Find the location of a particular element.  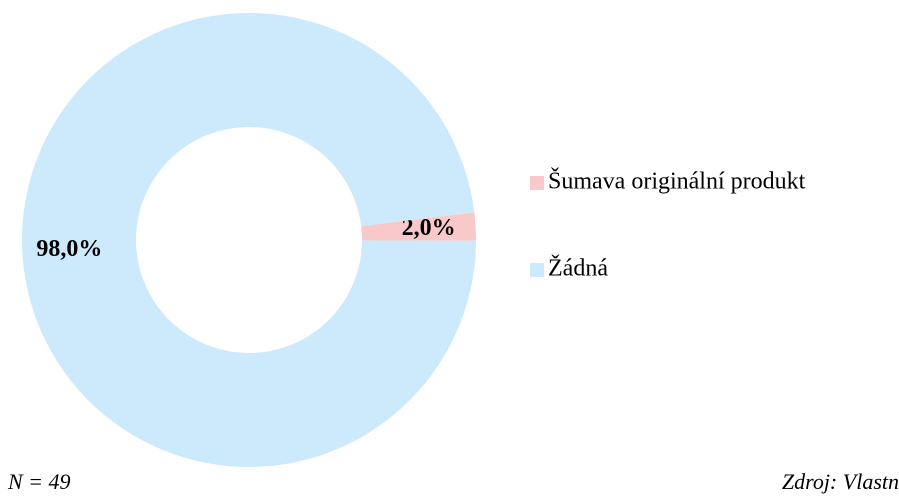

note: N = 49 is located at coordinates (39, 481).